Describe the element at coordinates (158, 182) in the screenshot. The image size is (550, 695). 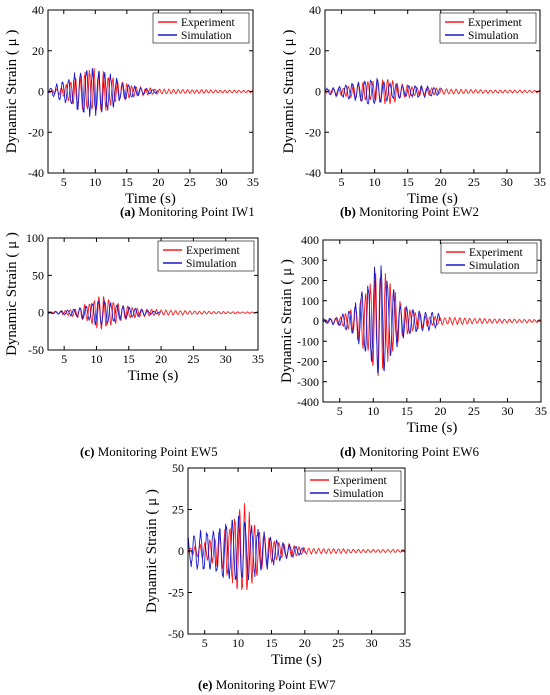
I see `x-tick-label-a-3: 20` at that location.